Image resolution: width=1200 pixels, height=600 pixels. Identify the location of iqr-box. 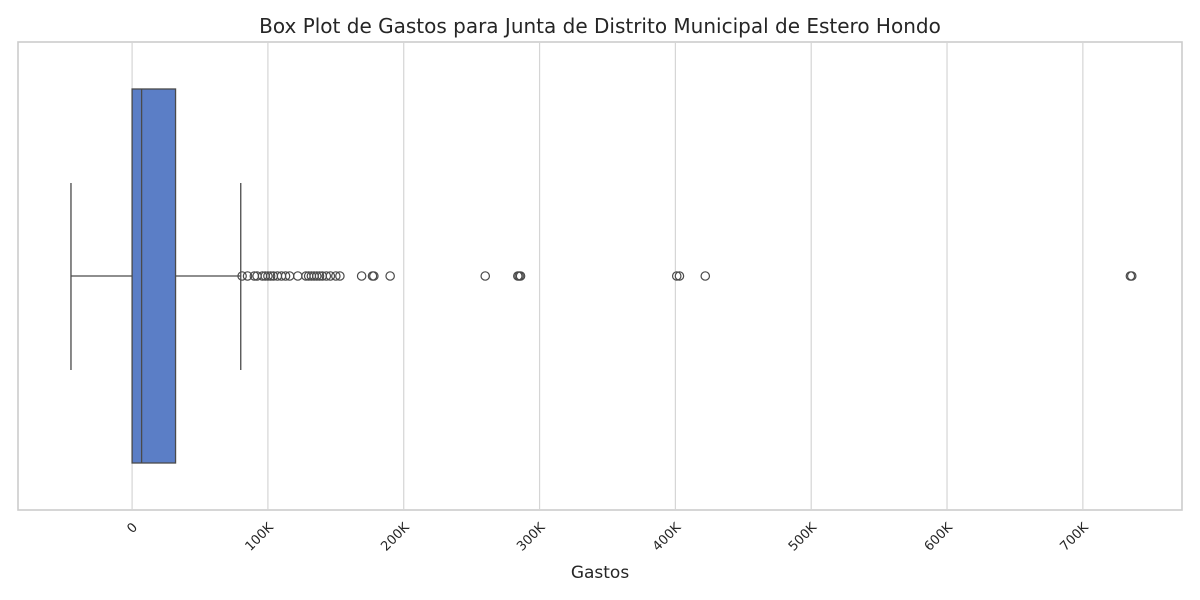
(154, 276).